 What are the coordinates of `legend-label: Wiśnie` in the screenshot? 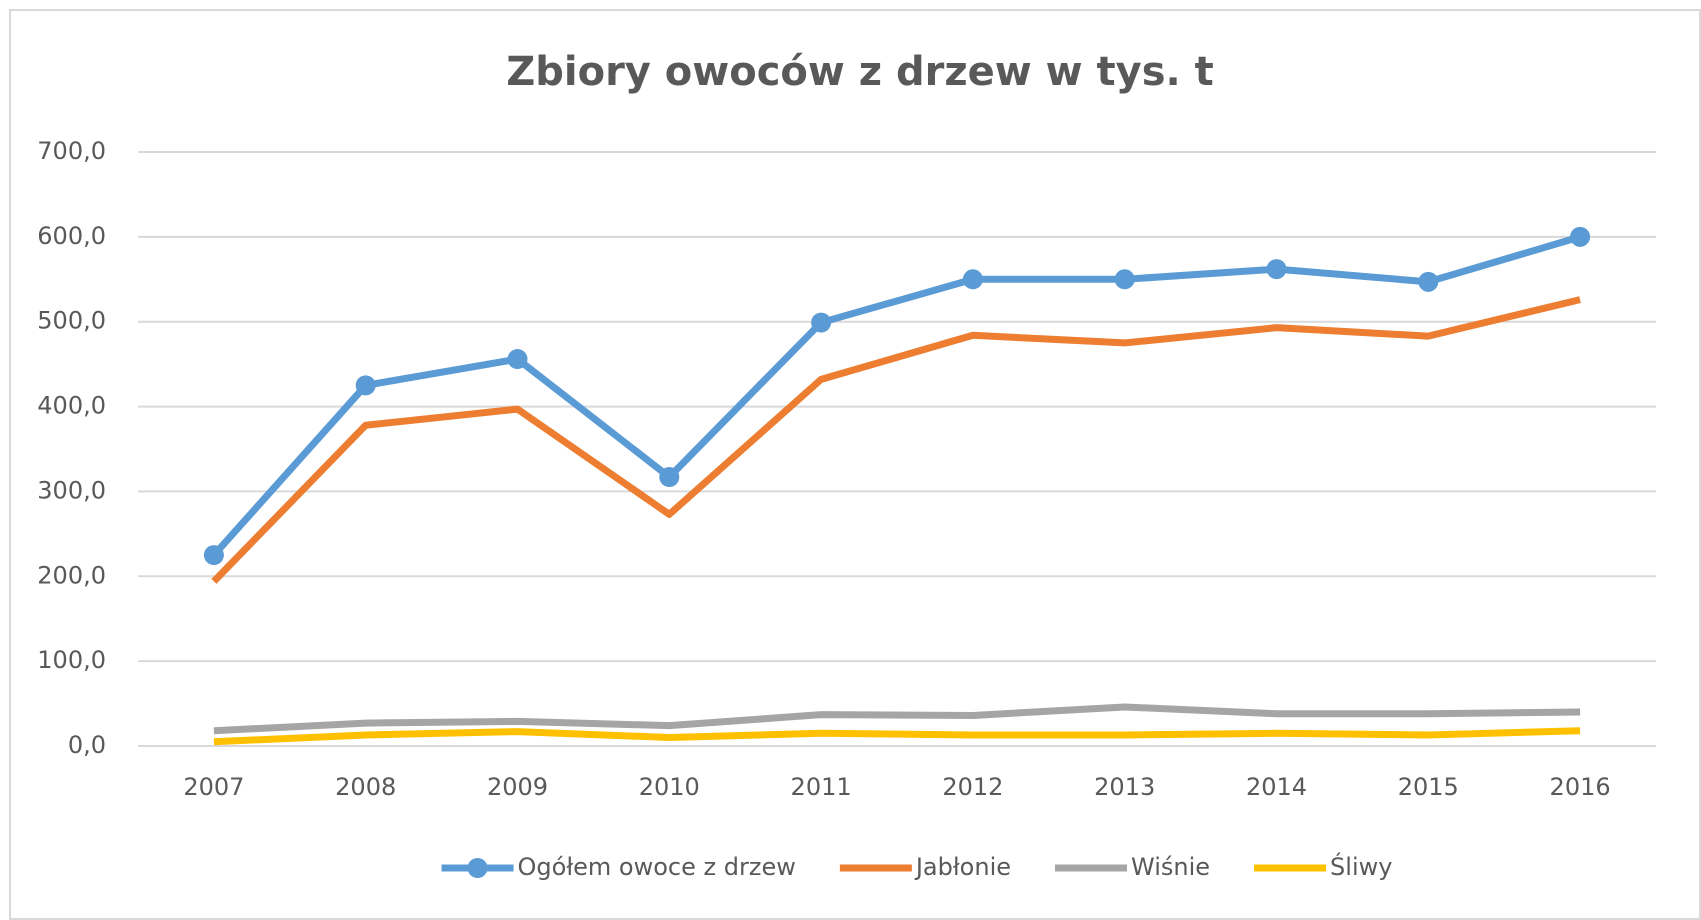 It's located at (1170, 867).